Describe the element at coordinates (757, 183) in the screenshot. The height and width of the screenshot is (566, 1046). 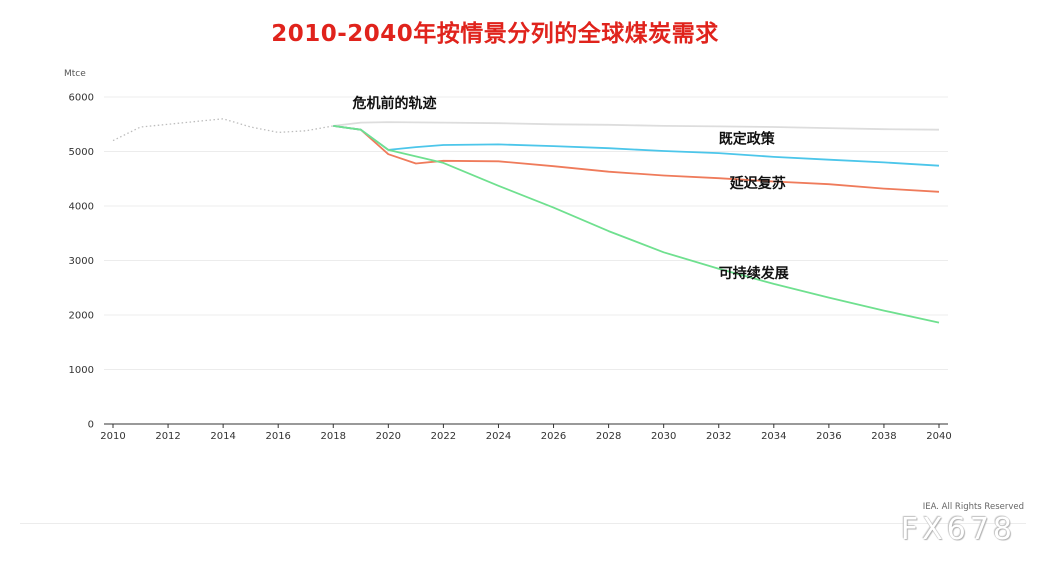
I see `series-annotation: 延迟复苏` at that location.